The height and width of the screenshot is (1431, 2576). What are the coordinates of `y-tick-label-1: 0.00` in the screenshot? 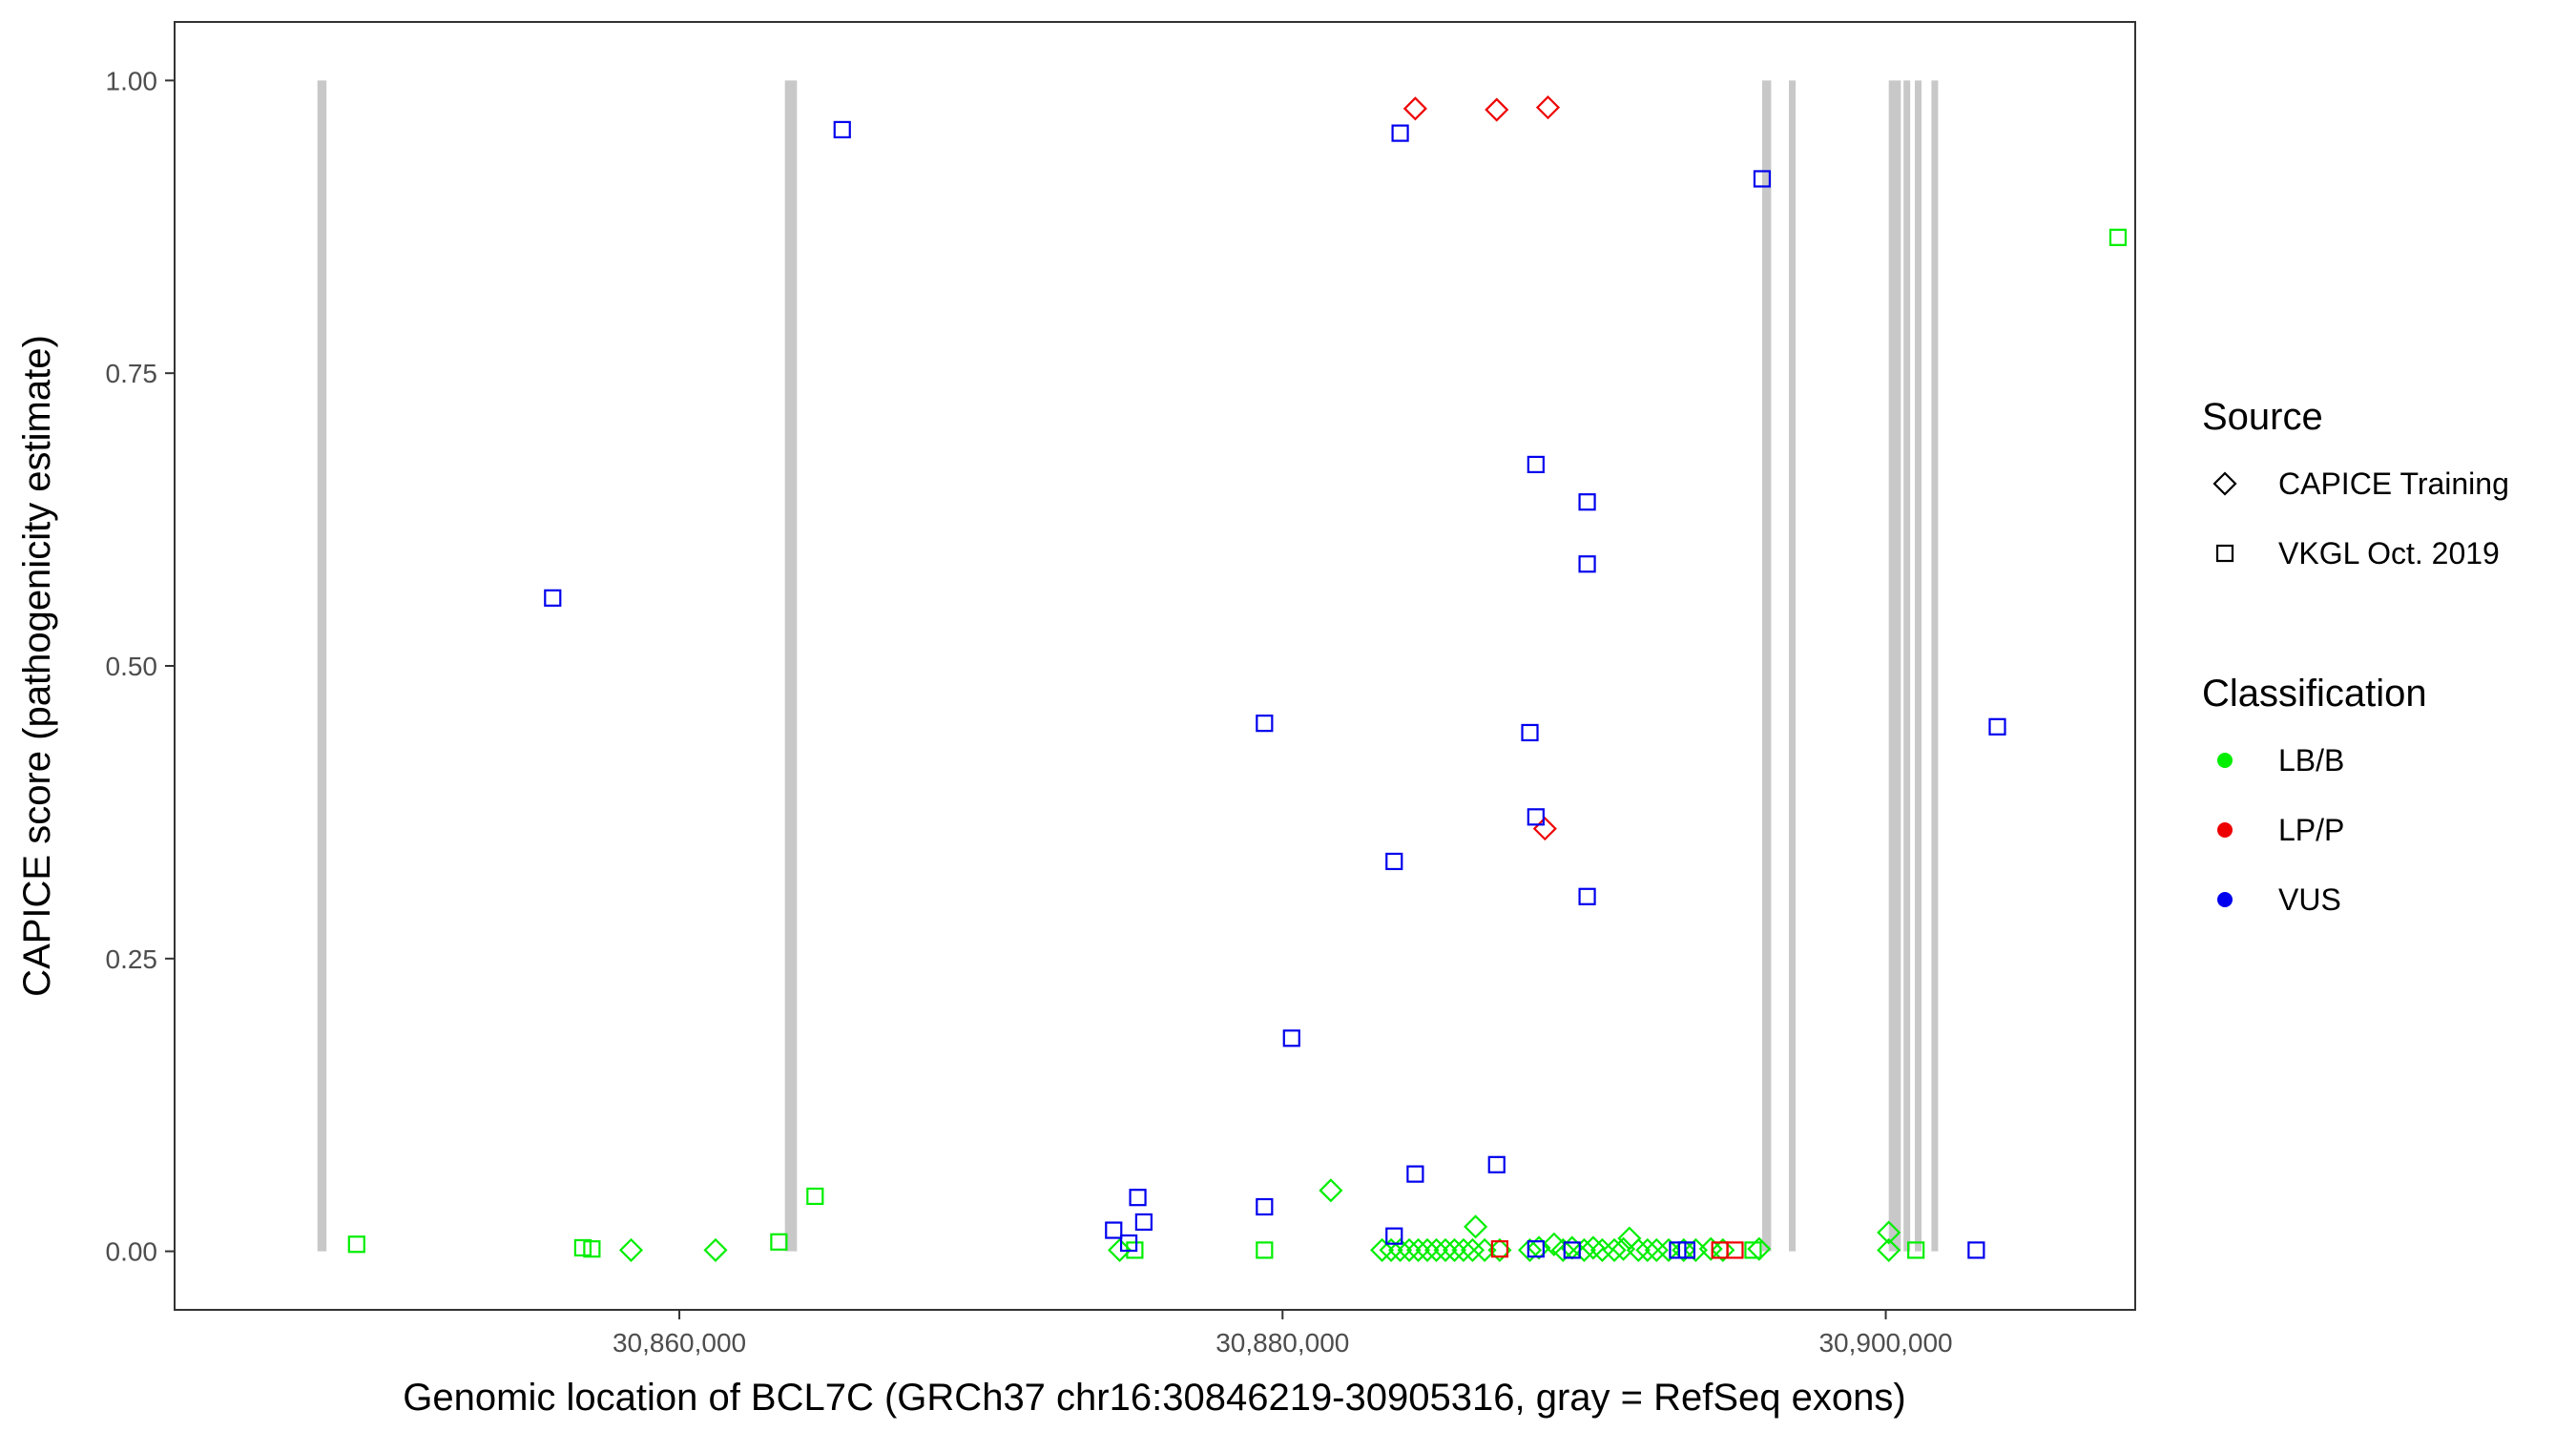 It's located at (132, 1252).